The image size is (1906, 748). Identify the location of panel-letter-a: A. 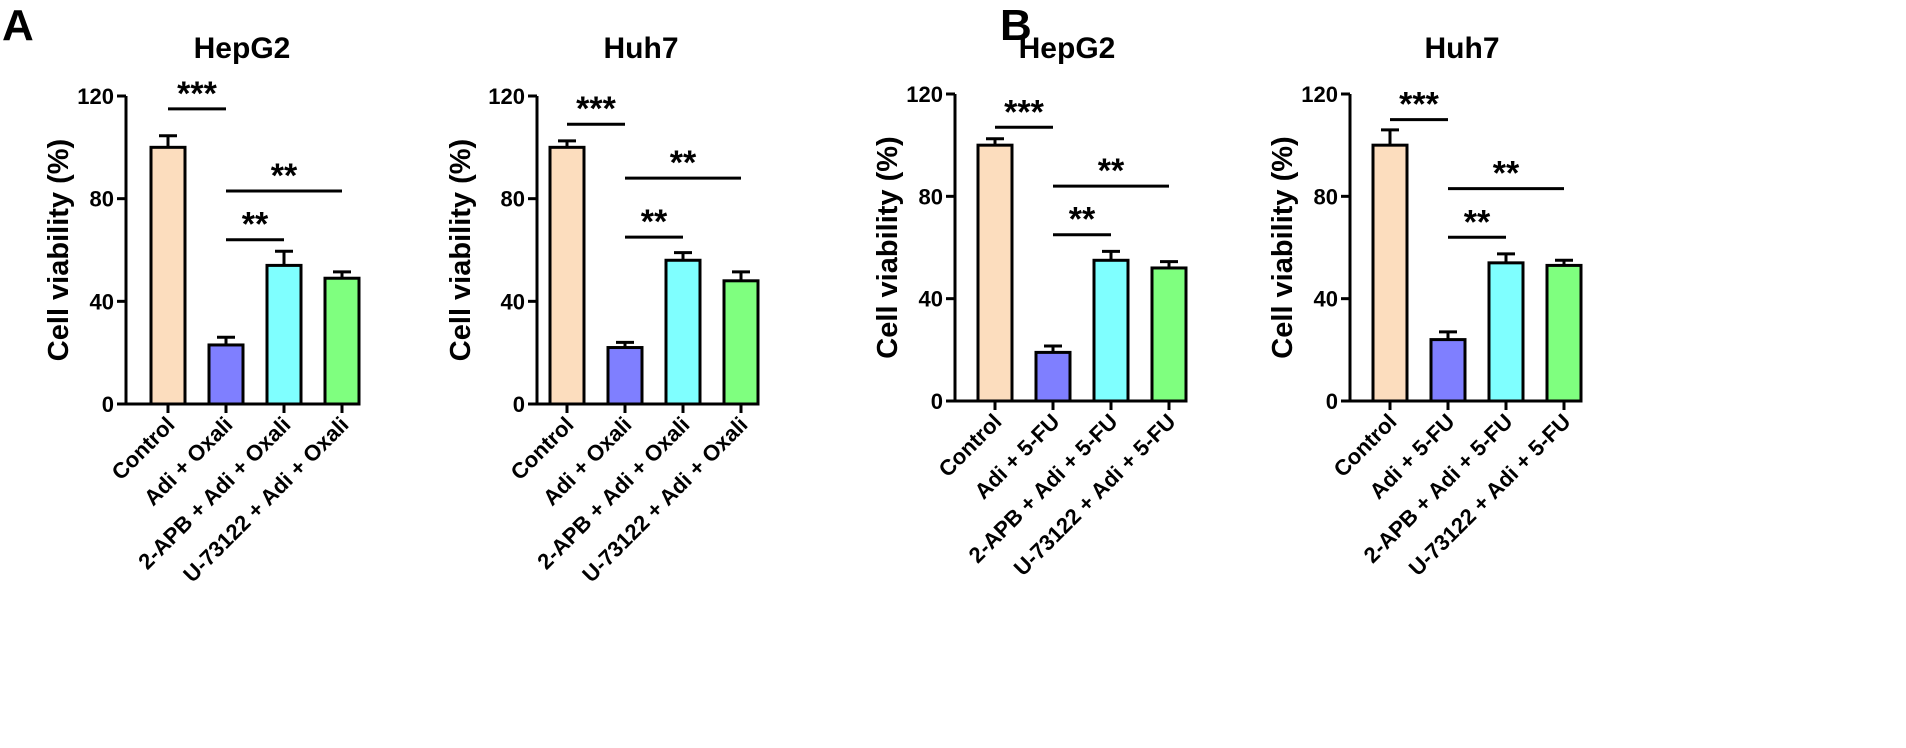
(18, 25).